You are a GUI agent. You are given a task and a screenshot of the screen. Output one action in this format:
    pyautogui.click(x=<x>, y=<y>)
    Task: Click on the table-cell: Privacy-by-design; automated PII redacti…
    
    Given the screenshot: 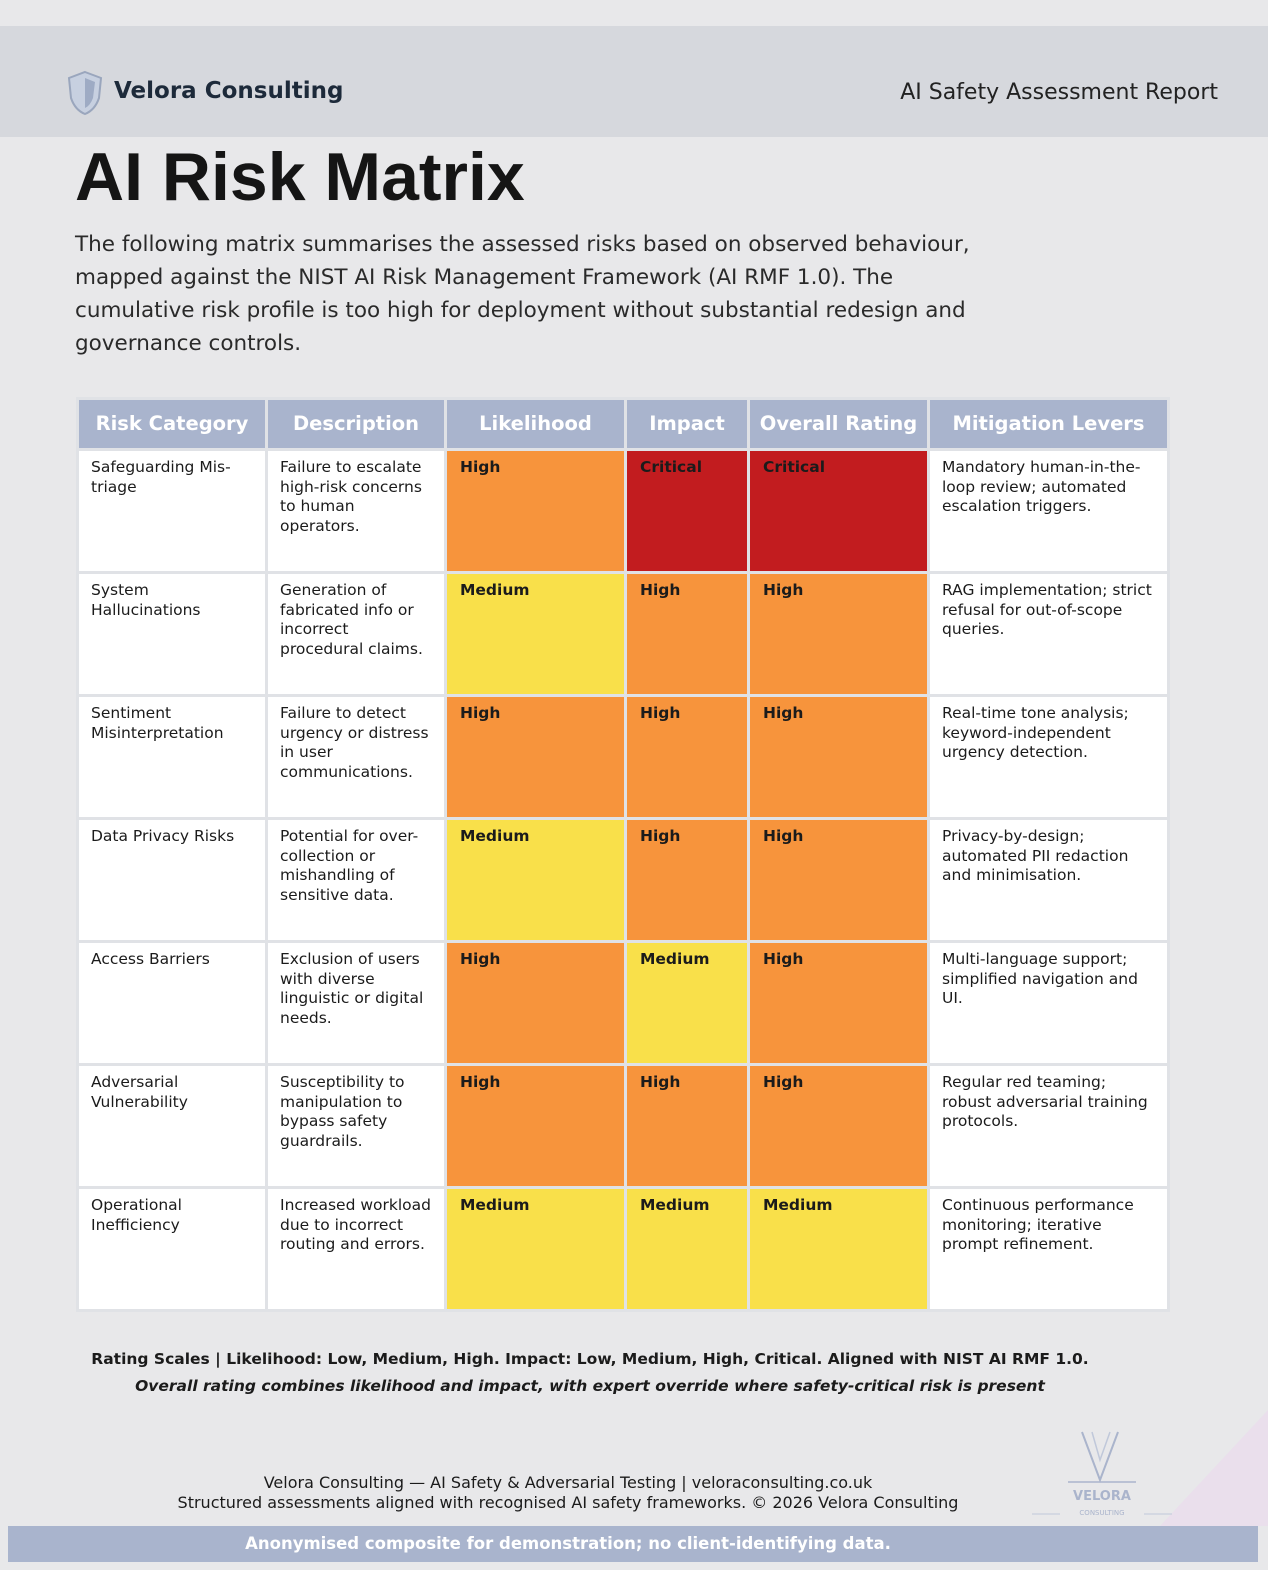 What is the action you would take?
    pyautogui.click(x=1048, y=880)
    